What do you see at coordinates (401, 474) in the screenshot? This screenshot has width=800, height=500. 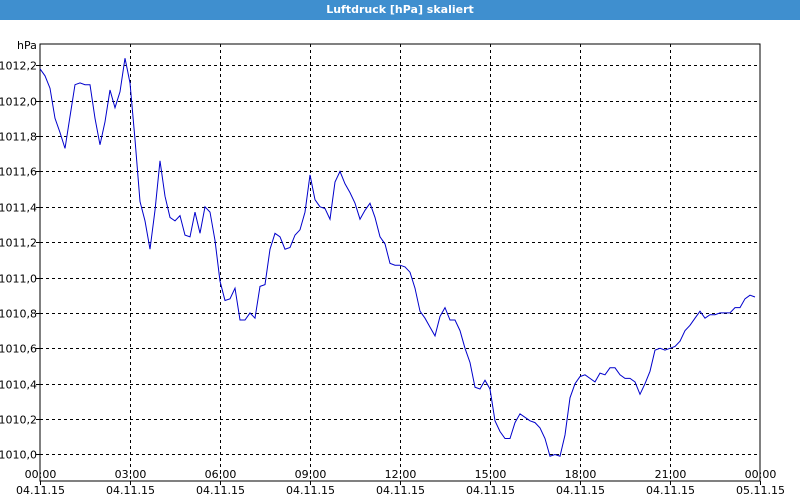 I see `x-tick-time-label: 12:00` at bounding box center [401, 474].